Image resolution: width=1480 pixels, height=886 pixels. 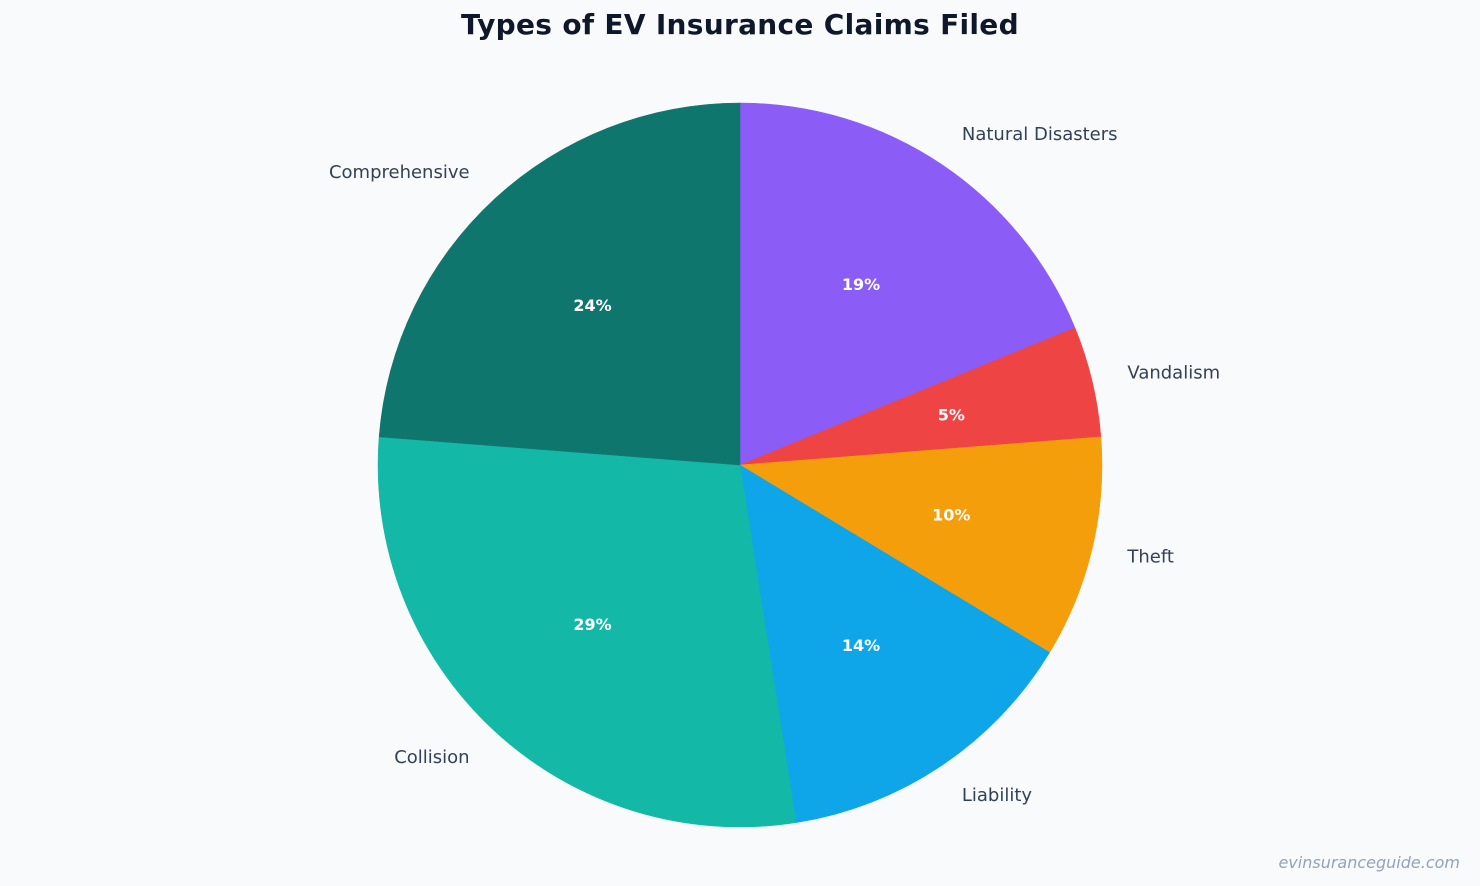 I want to click on category-label-theft: Theft, so click(x=1150, y=557).